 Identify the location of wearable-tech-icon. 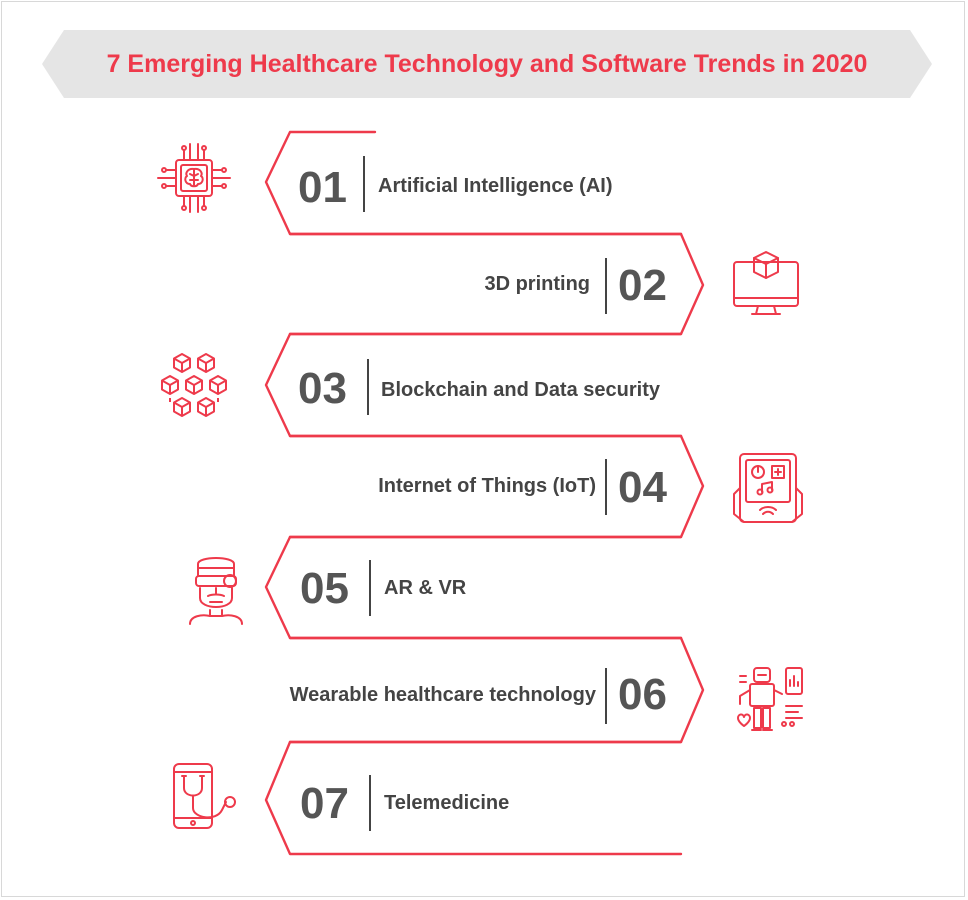
(770, 700).